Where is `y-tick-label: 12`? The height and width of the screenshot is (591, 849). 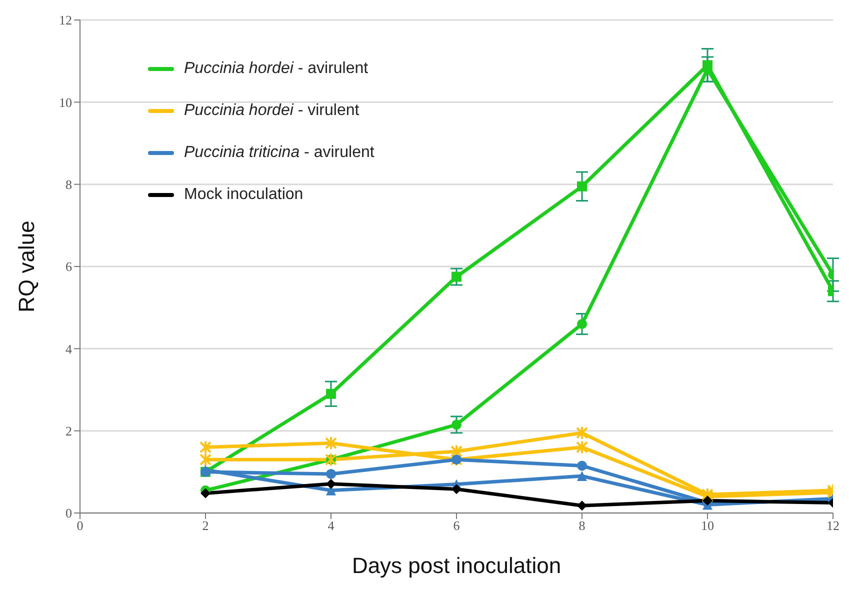
y-tick-label: 12 is located at coordinates (65, 20).